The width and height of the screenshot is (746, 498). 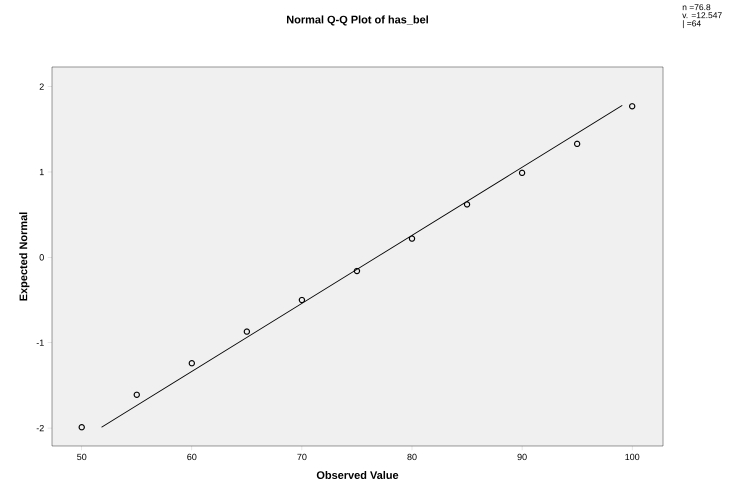 I want to click on y-tick-label: 0, so click(x=42, y=257).